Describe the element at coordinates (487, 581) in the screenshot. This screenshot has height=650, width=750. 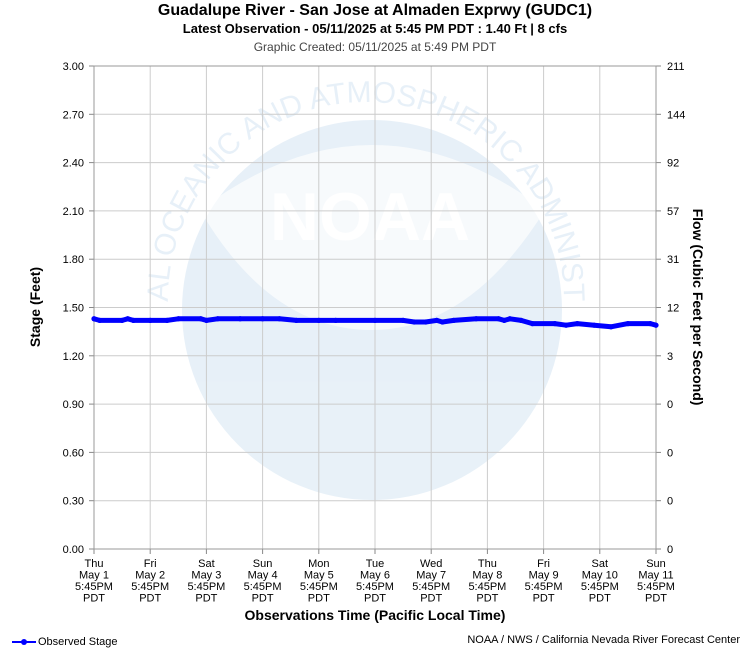
I see `x-tick-label: Thu May 8 5:45PM PDT` at that location.